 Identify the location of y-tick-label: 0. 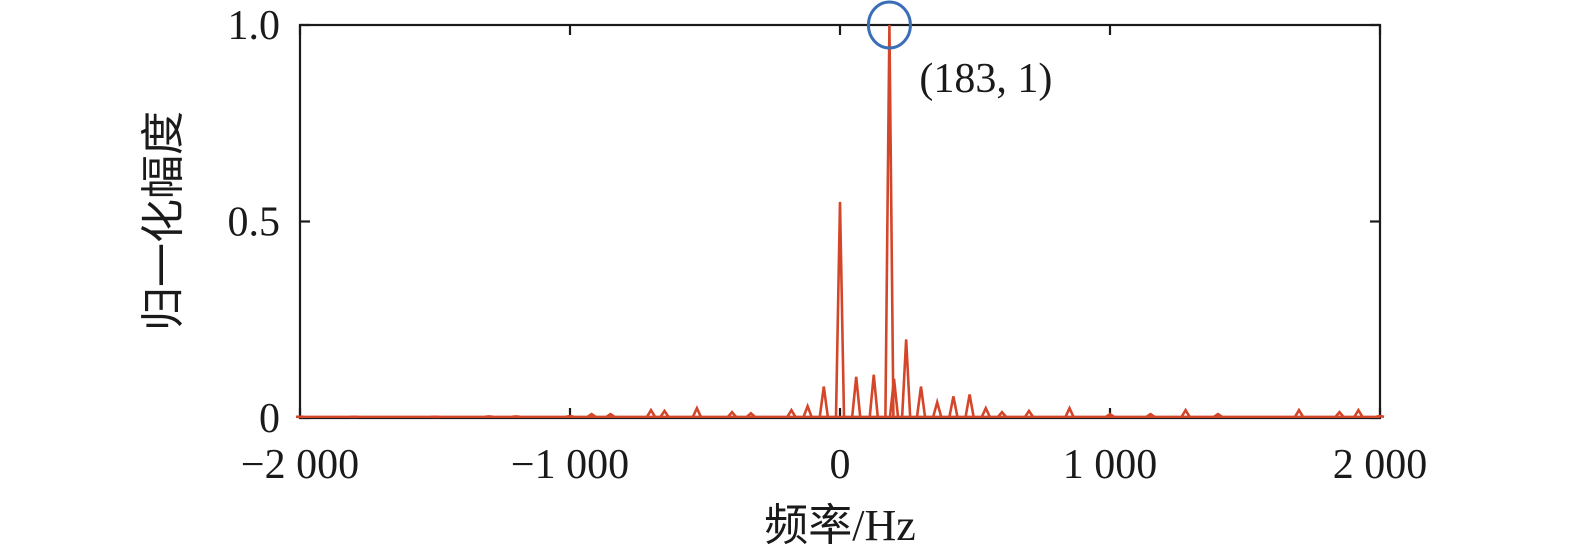
(269, 419).